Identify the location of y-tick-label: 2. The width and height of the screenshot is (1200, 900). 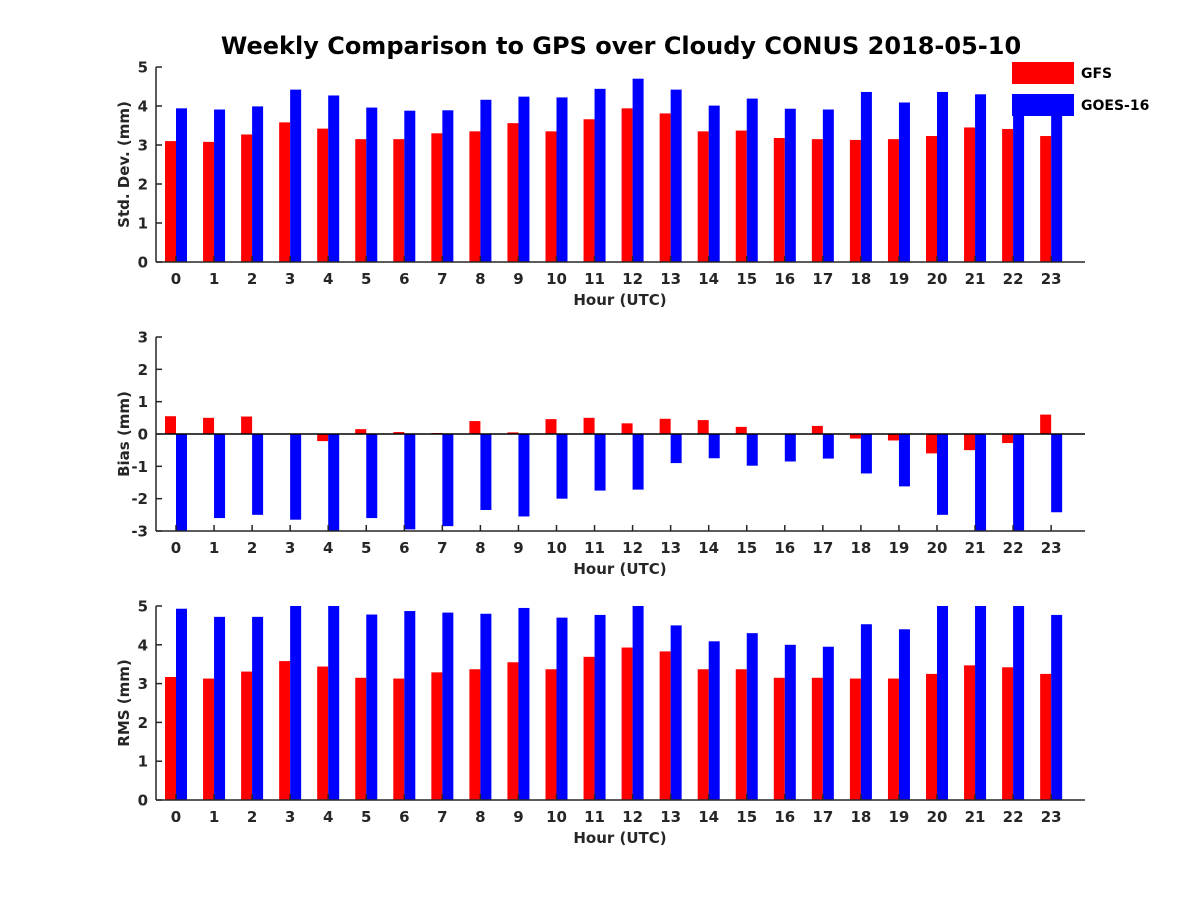
(143, 723).